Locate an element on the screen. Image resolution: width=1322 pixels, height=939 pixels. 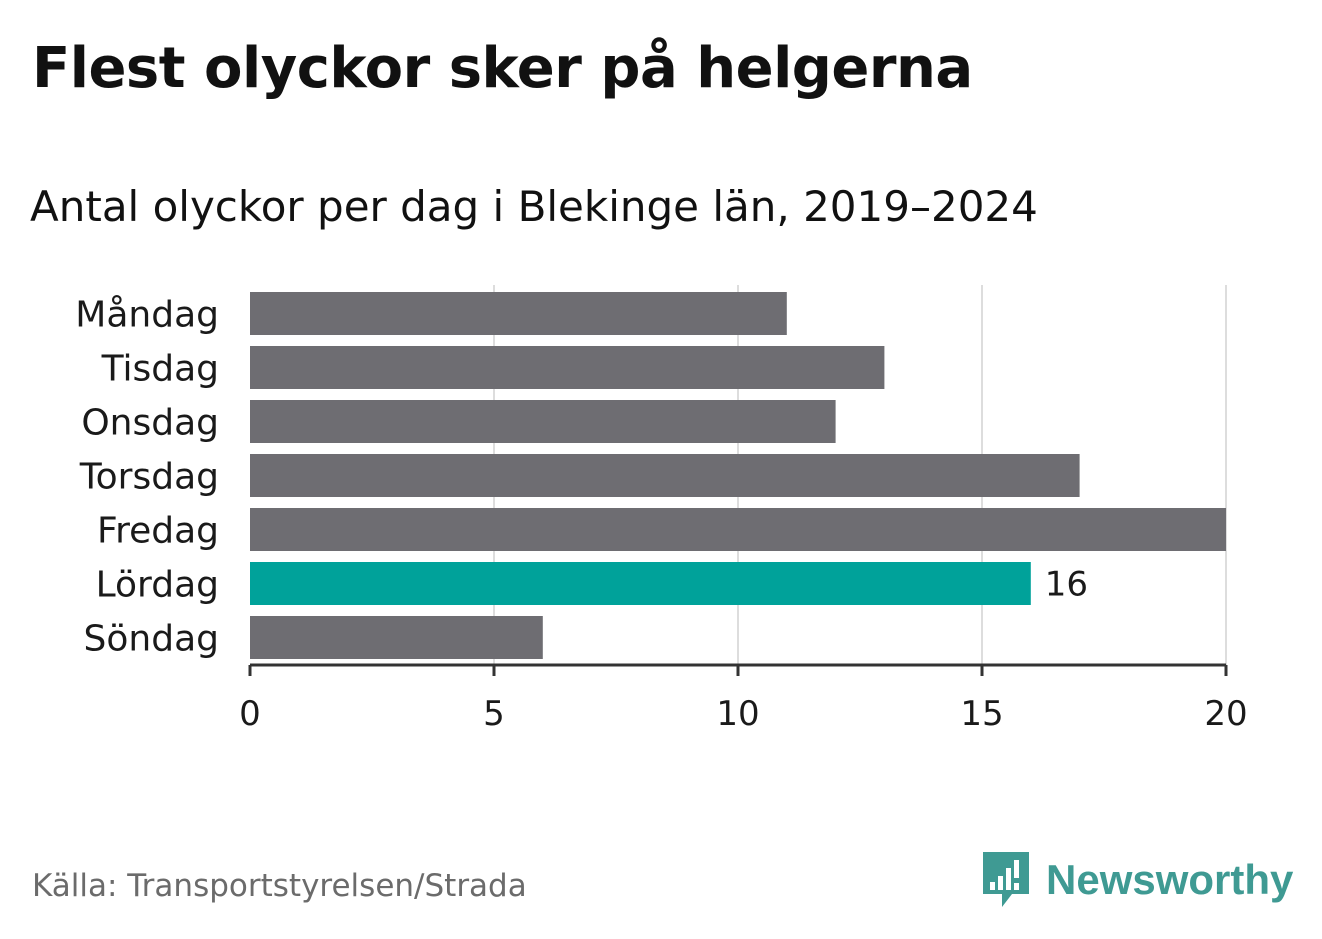
data-label: 16 is located at coordinates (1066, 585).